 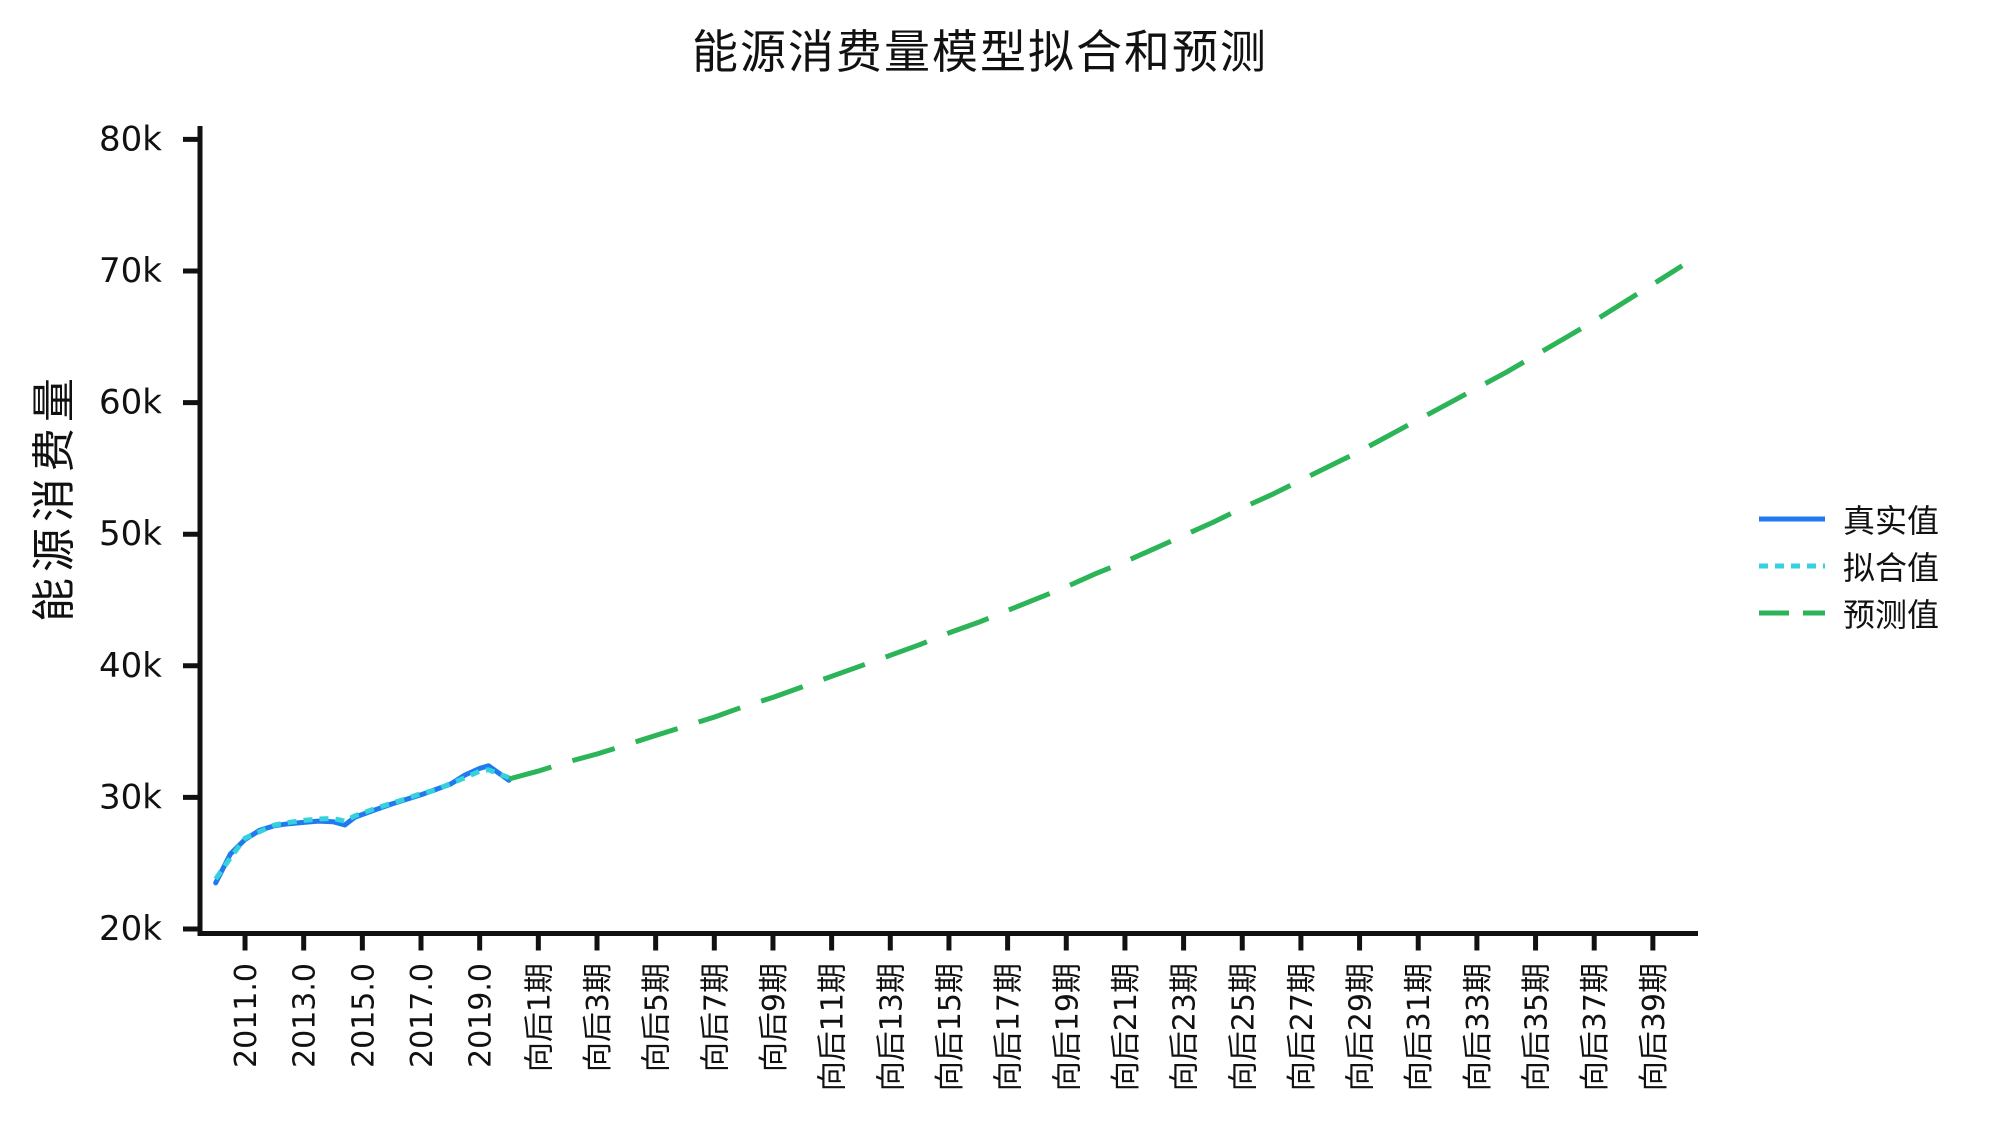 What do you see at coordinates (1243, 1027) in the screenshot?
I see `x-tick-label: 向后25期` at bounding box center [1243, 1027].